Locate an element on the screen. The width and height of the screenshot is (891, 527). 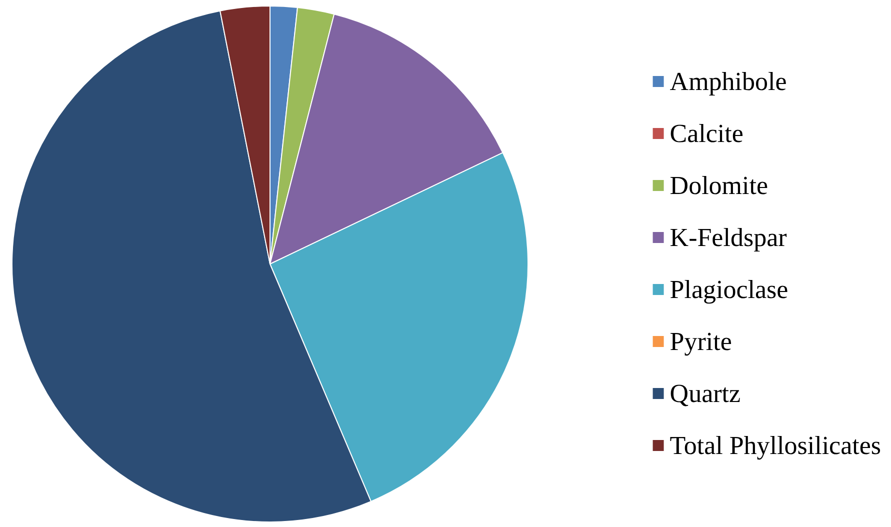
legend-label: Calcite is located at coordinates (707, 133).